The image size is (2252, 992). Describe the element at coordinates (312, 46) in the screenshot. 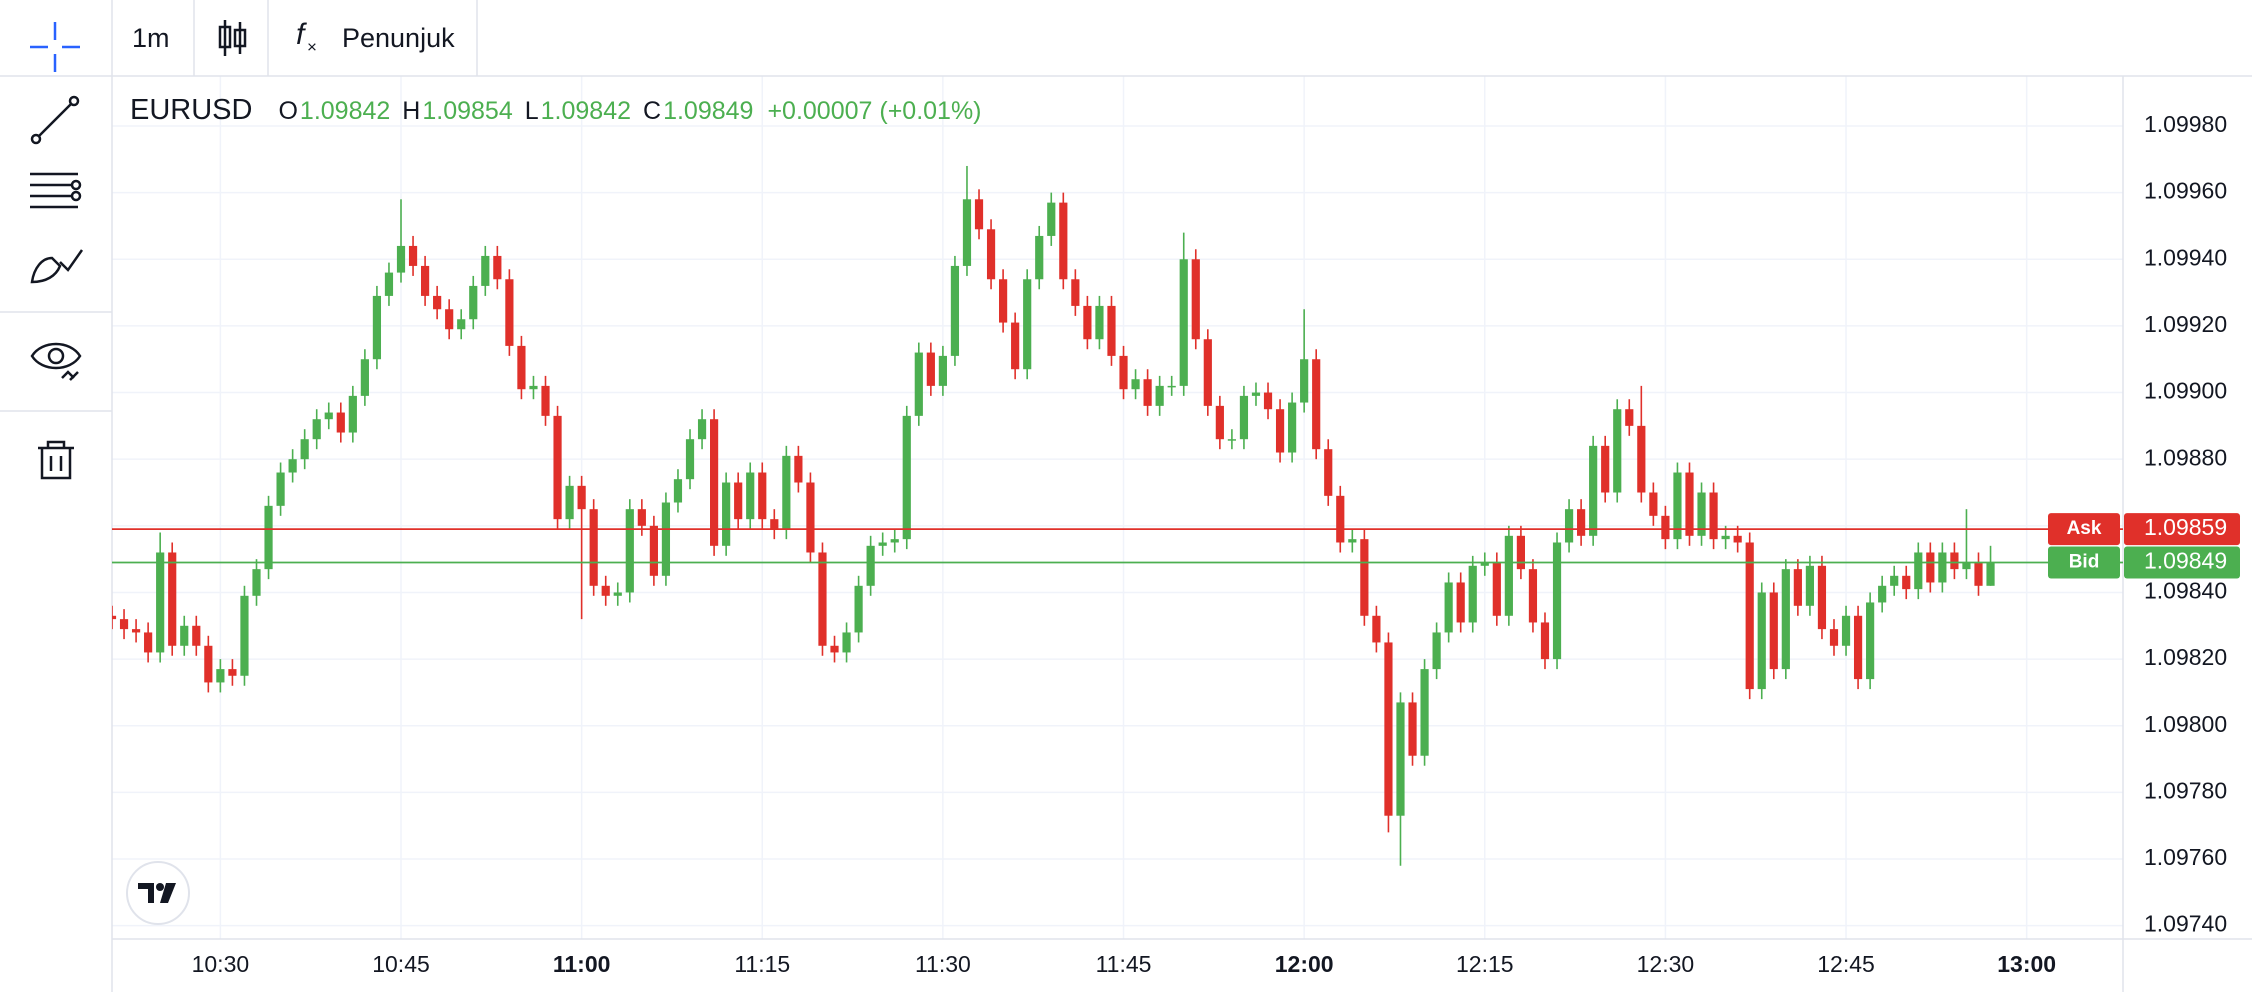

I see `indicator-icon: ×` at that location.